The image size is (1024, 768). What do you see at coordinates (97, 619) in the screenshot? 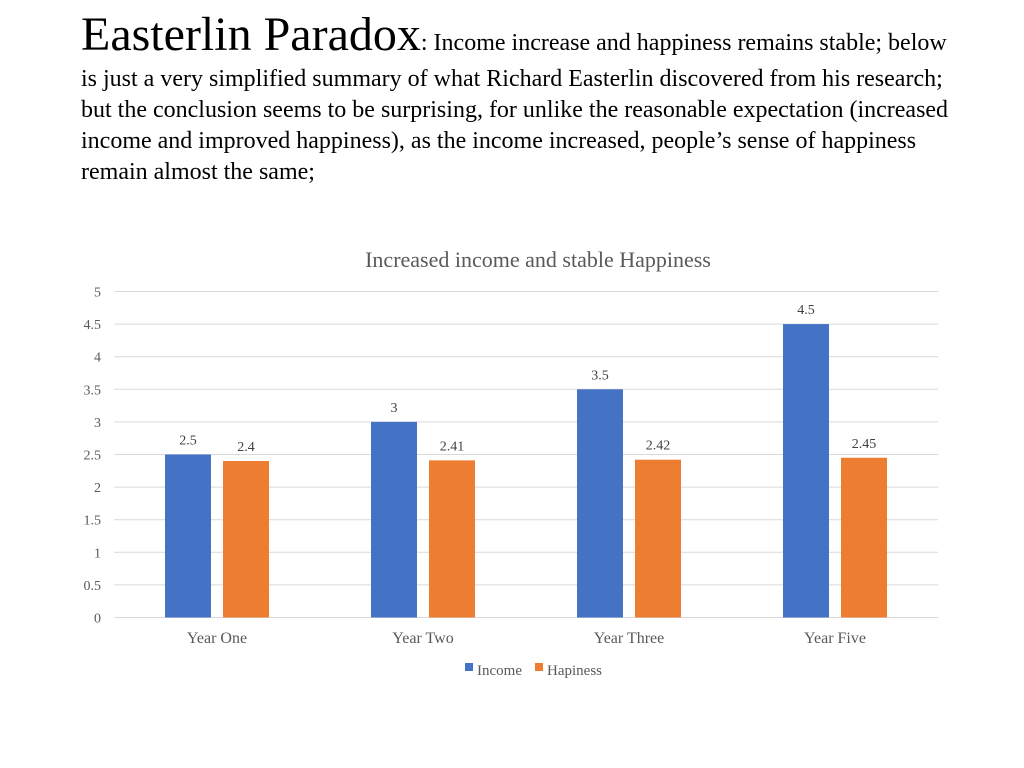
I see `y-tick-label: 0` at bounding box center [97, 619].